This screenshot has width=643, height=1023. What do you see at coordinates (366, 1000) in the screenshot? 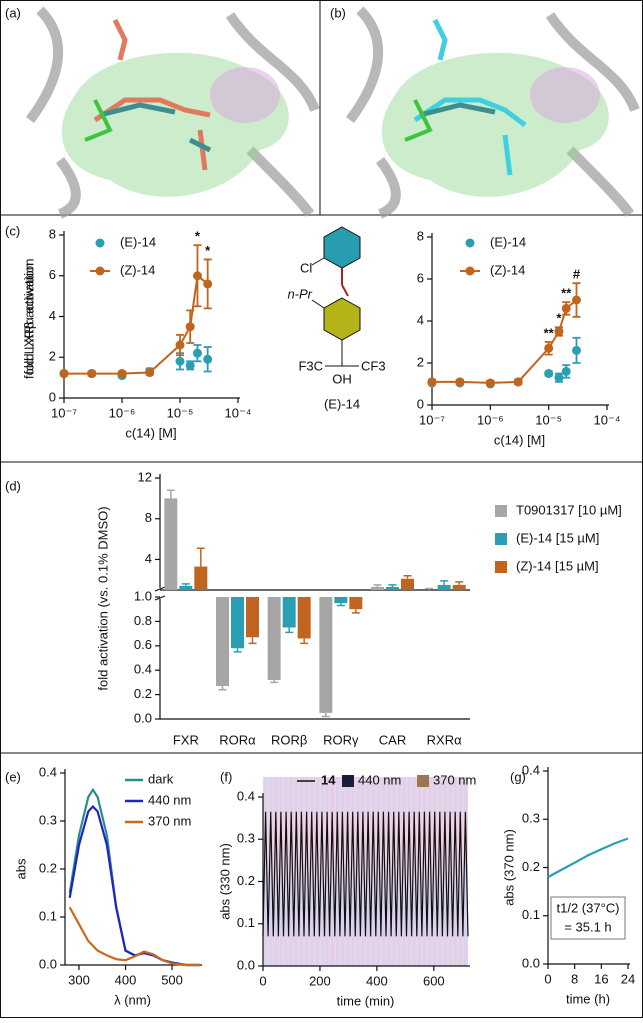
I see `x-axis-label: time (min)` at bounding box center [366, 1000].